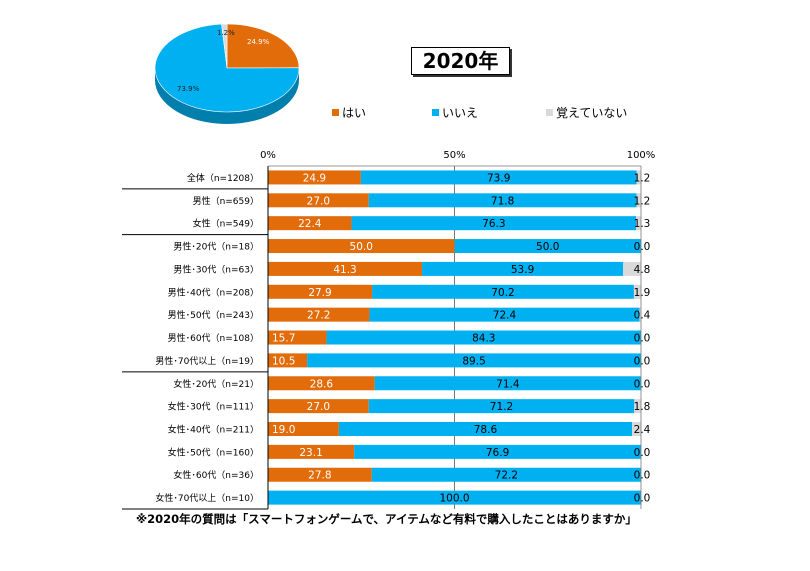 This screenshot has width=810, height=571. I want to click on category-label: 女性･30代（n=111）, so click(213, 407).